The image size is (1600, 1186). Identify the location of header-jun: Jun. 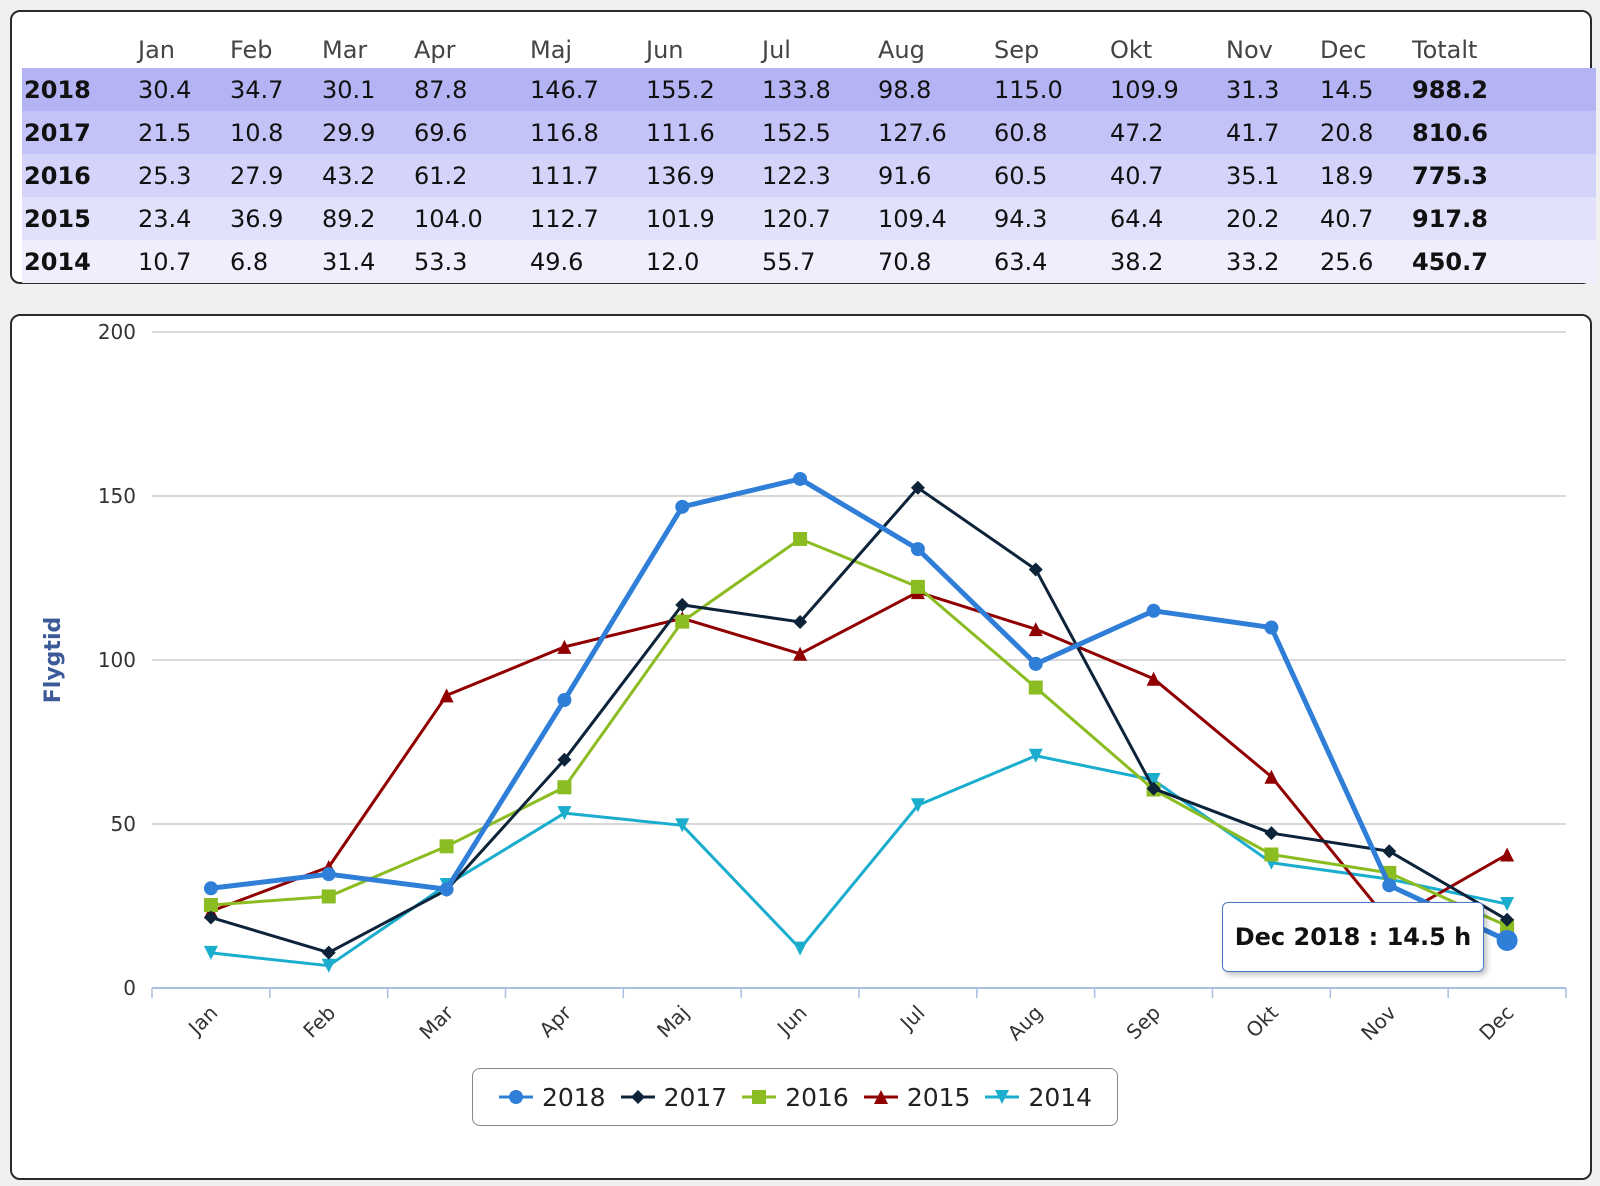
(665, 50).